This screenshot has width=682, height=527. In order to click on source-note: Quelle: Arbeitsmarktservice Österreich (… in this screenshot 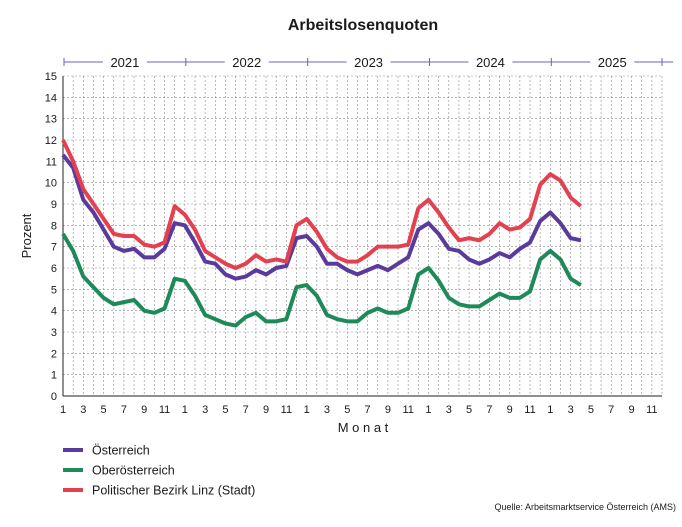, I will do `click(585, 507)`.